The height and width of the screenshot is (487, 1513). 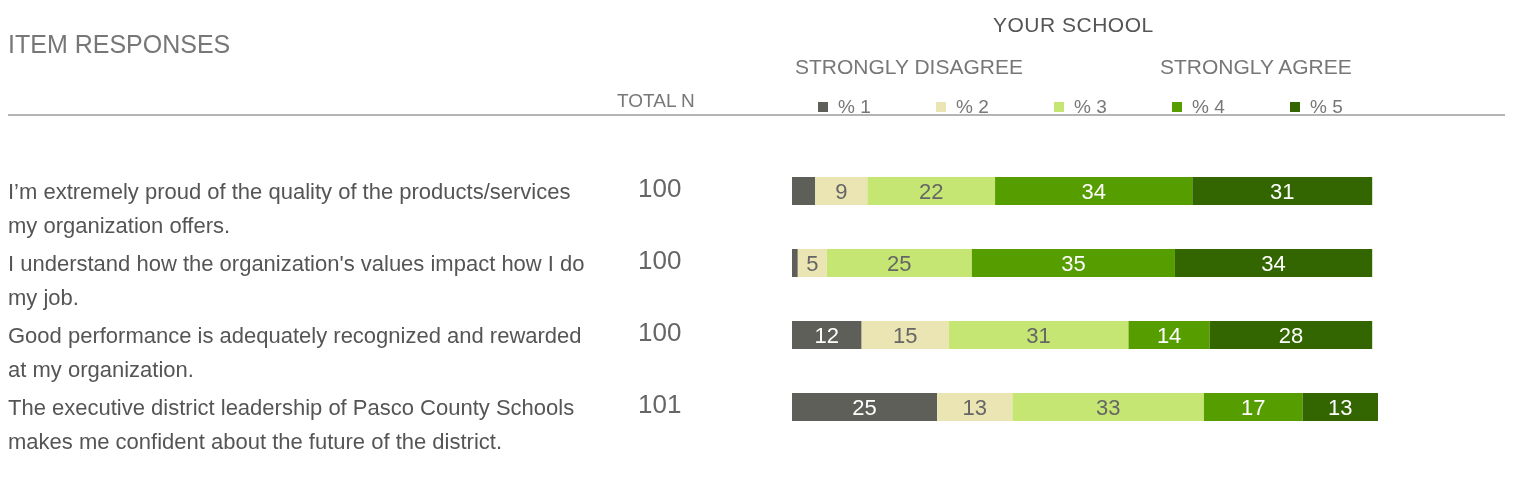 I want to click on y-tick-label: The executive district leadership of Pasco County Schools makes me confident about the future of the district., so click(x=291, y=424).